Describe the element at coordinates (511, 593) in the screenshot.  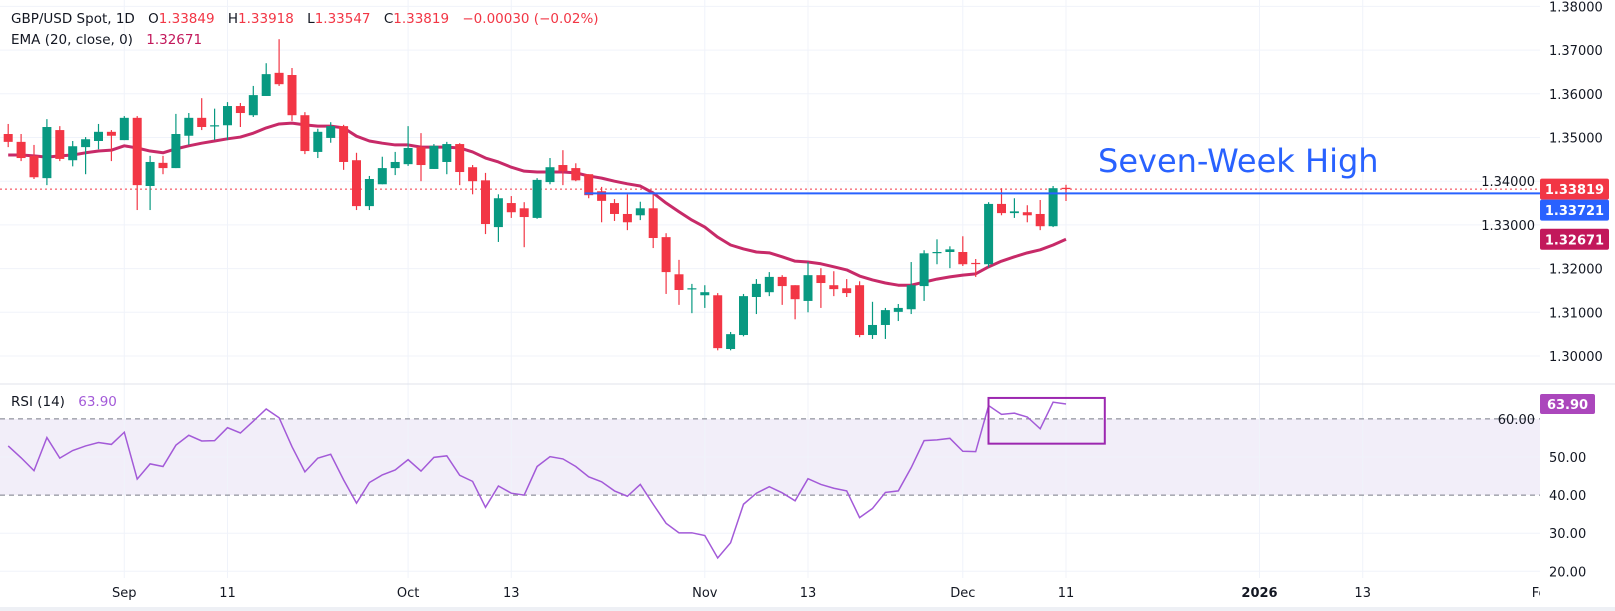
I see `x-tick-label: 13` at that location.